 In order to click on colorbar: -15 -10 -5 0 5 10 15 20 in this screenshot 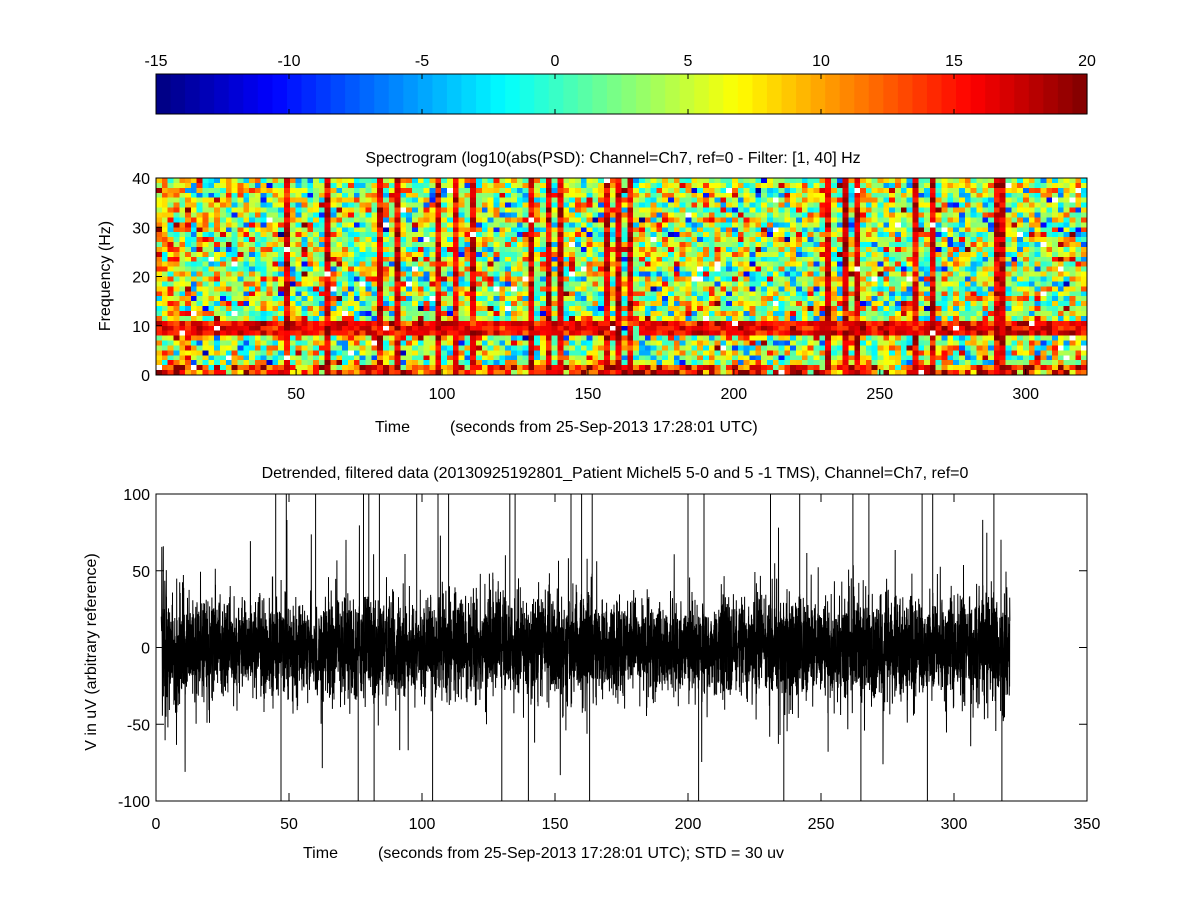, I will do `click(620, 84)`.